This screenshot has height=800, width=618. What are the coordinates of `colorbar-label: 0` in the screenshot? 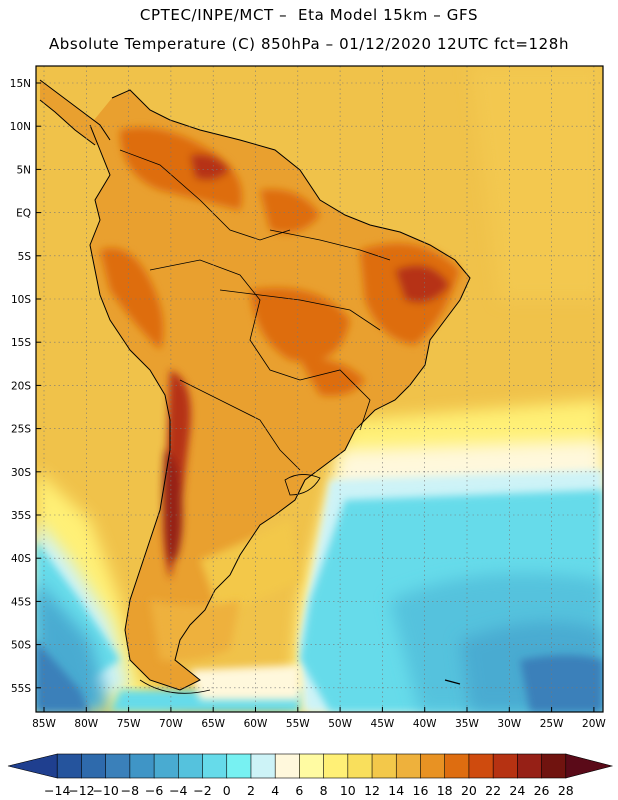 It's located at (227, 790).